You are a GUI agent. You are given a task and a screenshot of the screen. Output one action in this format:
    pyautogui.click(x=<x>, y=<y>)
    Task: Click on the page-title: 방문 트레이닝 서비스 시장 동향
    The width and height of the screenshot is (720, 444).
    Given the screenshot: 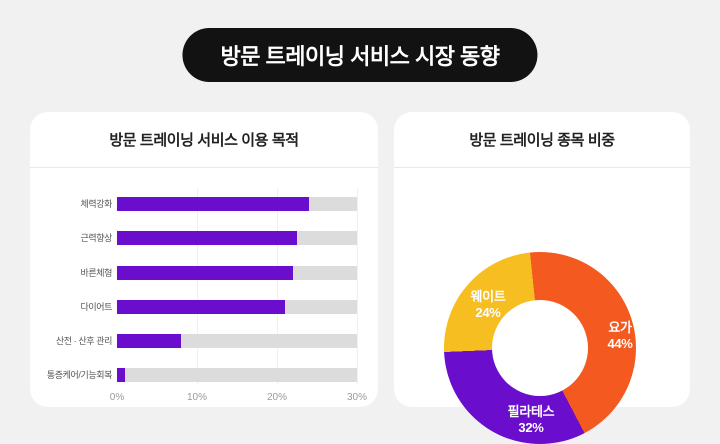 What is the action you would take?
    pyautogui.click(x=360, y=56)
    